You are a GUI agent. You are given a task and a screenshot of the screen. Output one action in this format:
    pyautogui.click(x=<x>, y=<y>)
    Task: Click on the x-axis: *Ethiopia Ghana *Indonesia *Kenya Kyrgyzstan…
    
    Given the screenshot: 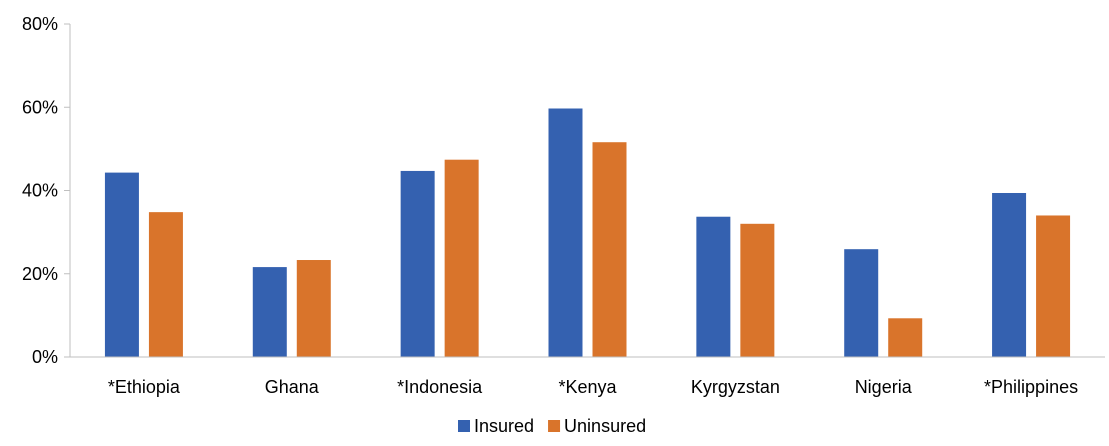 What is the action you would take?
    pyautogui.click(x=587, y=376)
    